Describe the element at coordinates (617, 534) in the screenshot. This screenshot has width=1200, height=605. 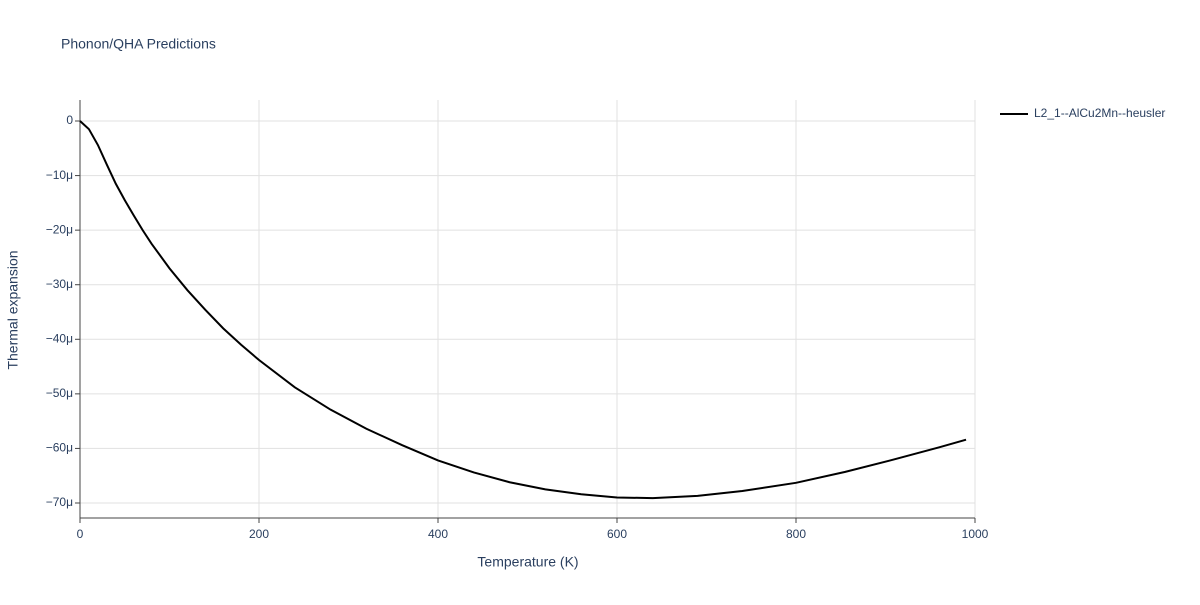
I see `x-tick-label: 600` at that location.